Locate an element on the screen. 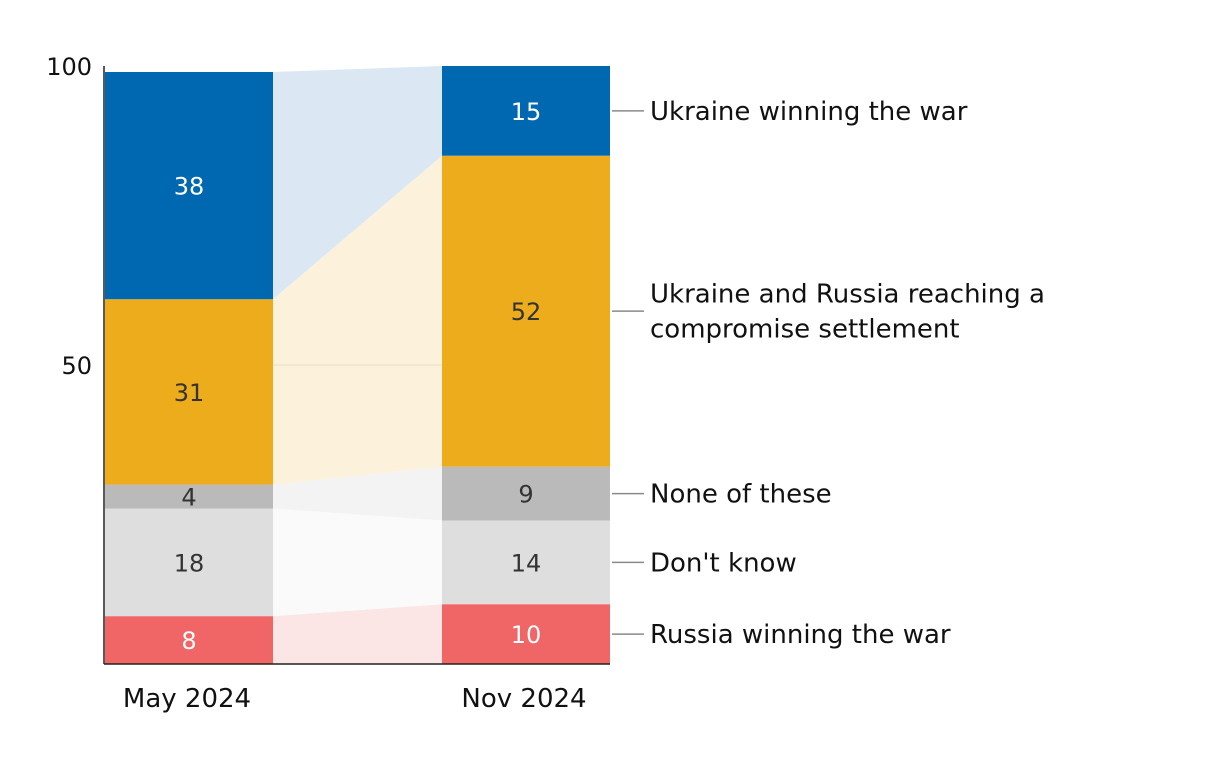  value-label-none-of-these-nov-2024: 9 is located at coordinates (525, 495).